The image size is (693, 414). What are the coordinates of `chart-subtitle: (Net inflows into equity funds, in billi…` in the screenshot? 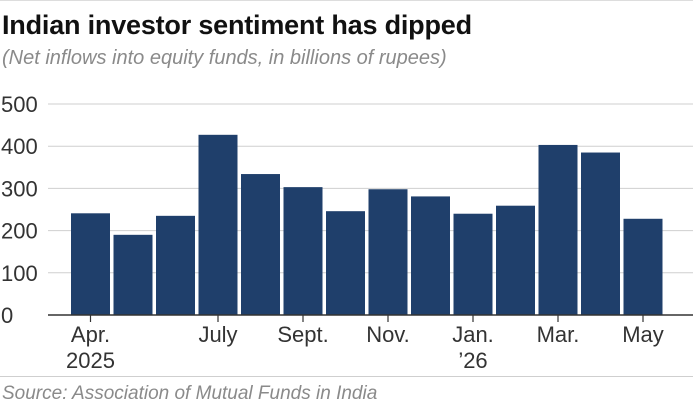 It's located at (224, 58).